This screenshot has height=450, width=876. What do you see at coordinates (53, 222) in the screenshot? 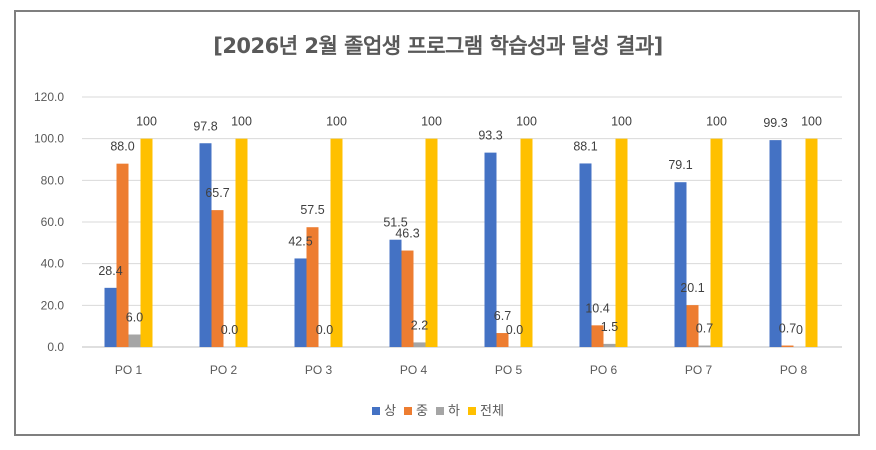
I see `y-tick-label: 60.0` at bounding box center [53, 222].